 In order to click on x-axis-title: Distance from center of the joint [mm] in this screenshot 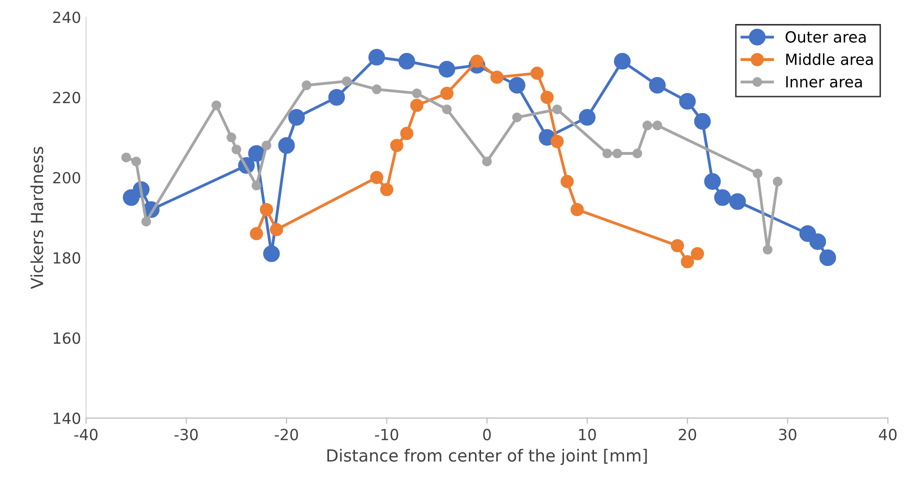, I will do `click(487, 456)`.